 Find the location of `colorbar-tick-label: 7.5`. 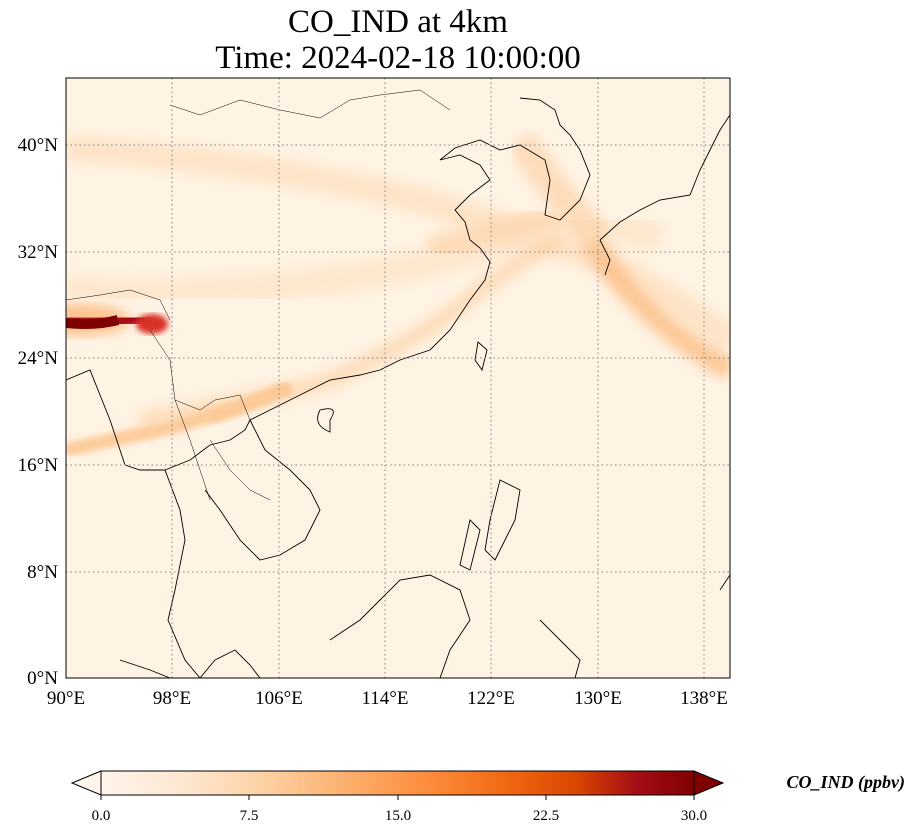

colorbar-tick-label: 7.5 is located at coordinates (249, 816).